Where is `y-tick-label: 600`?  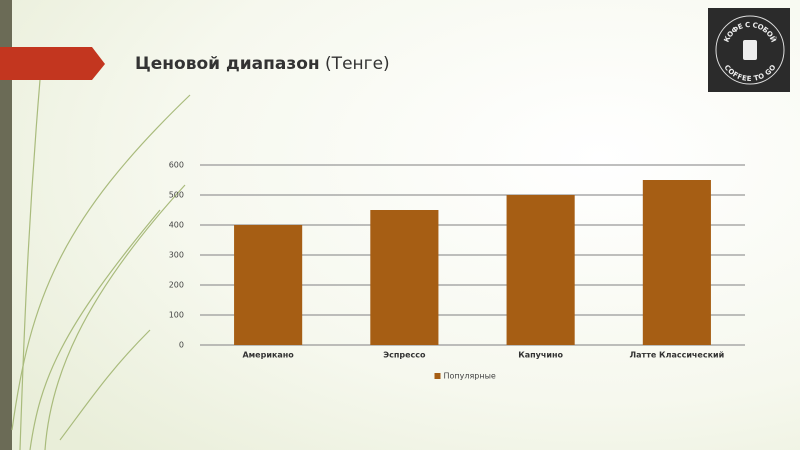 y-tick-label: 600 is located at coordinates (176, 165).